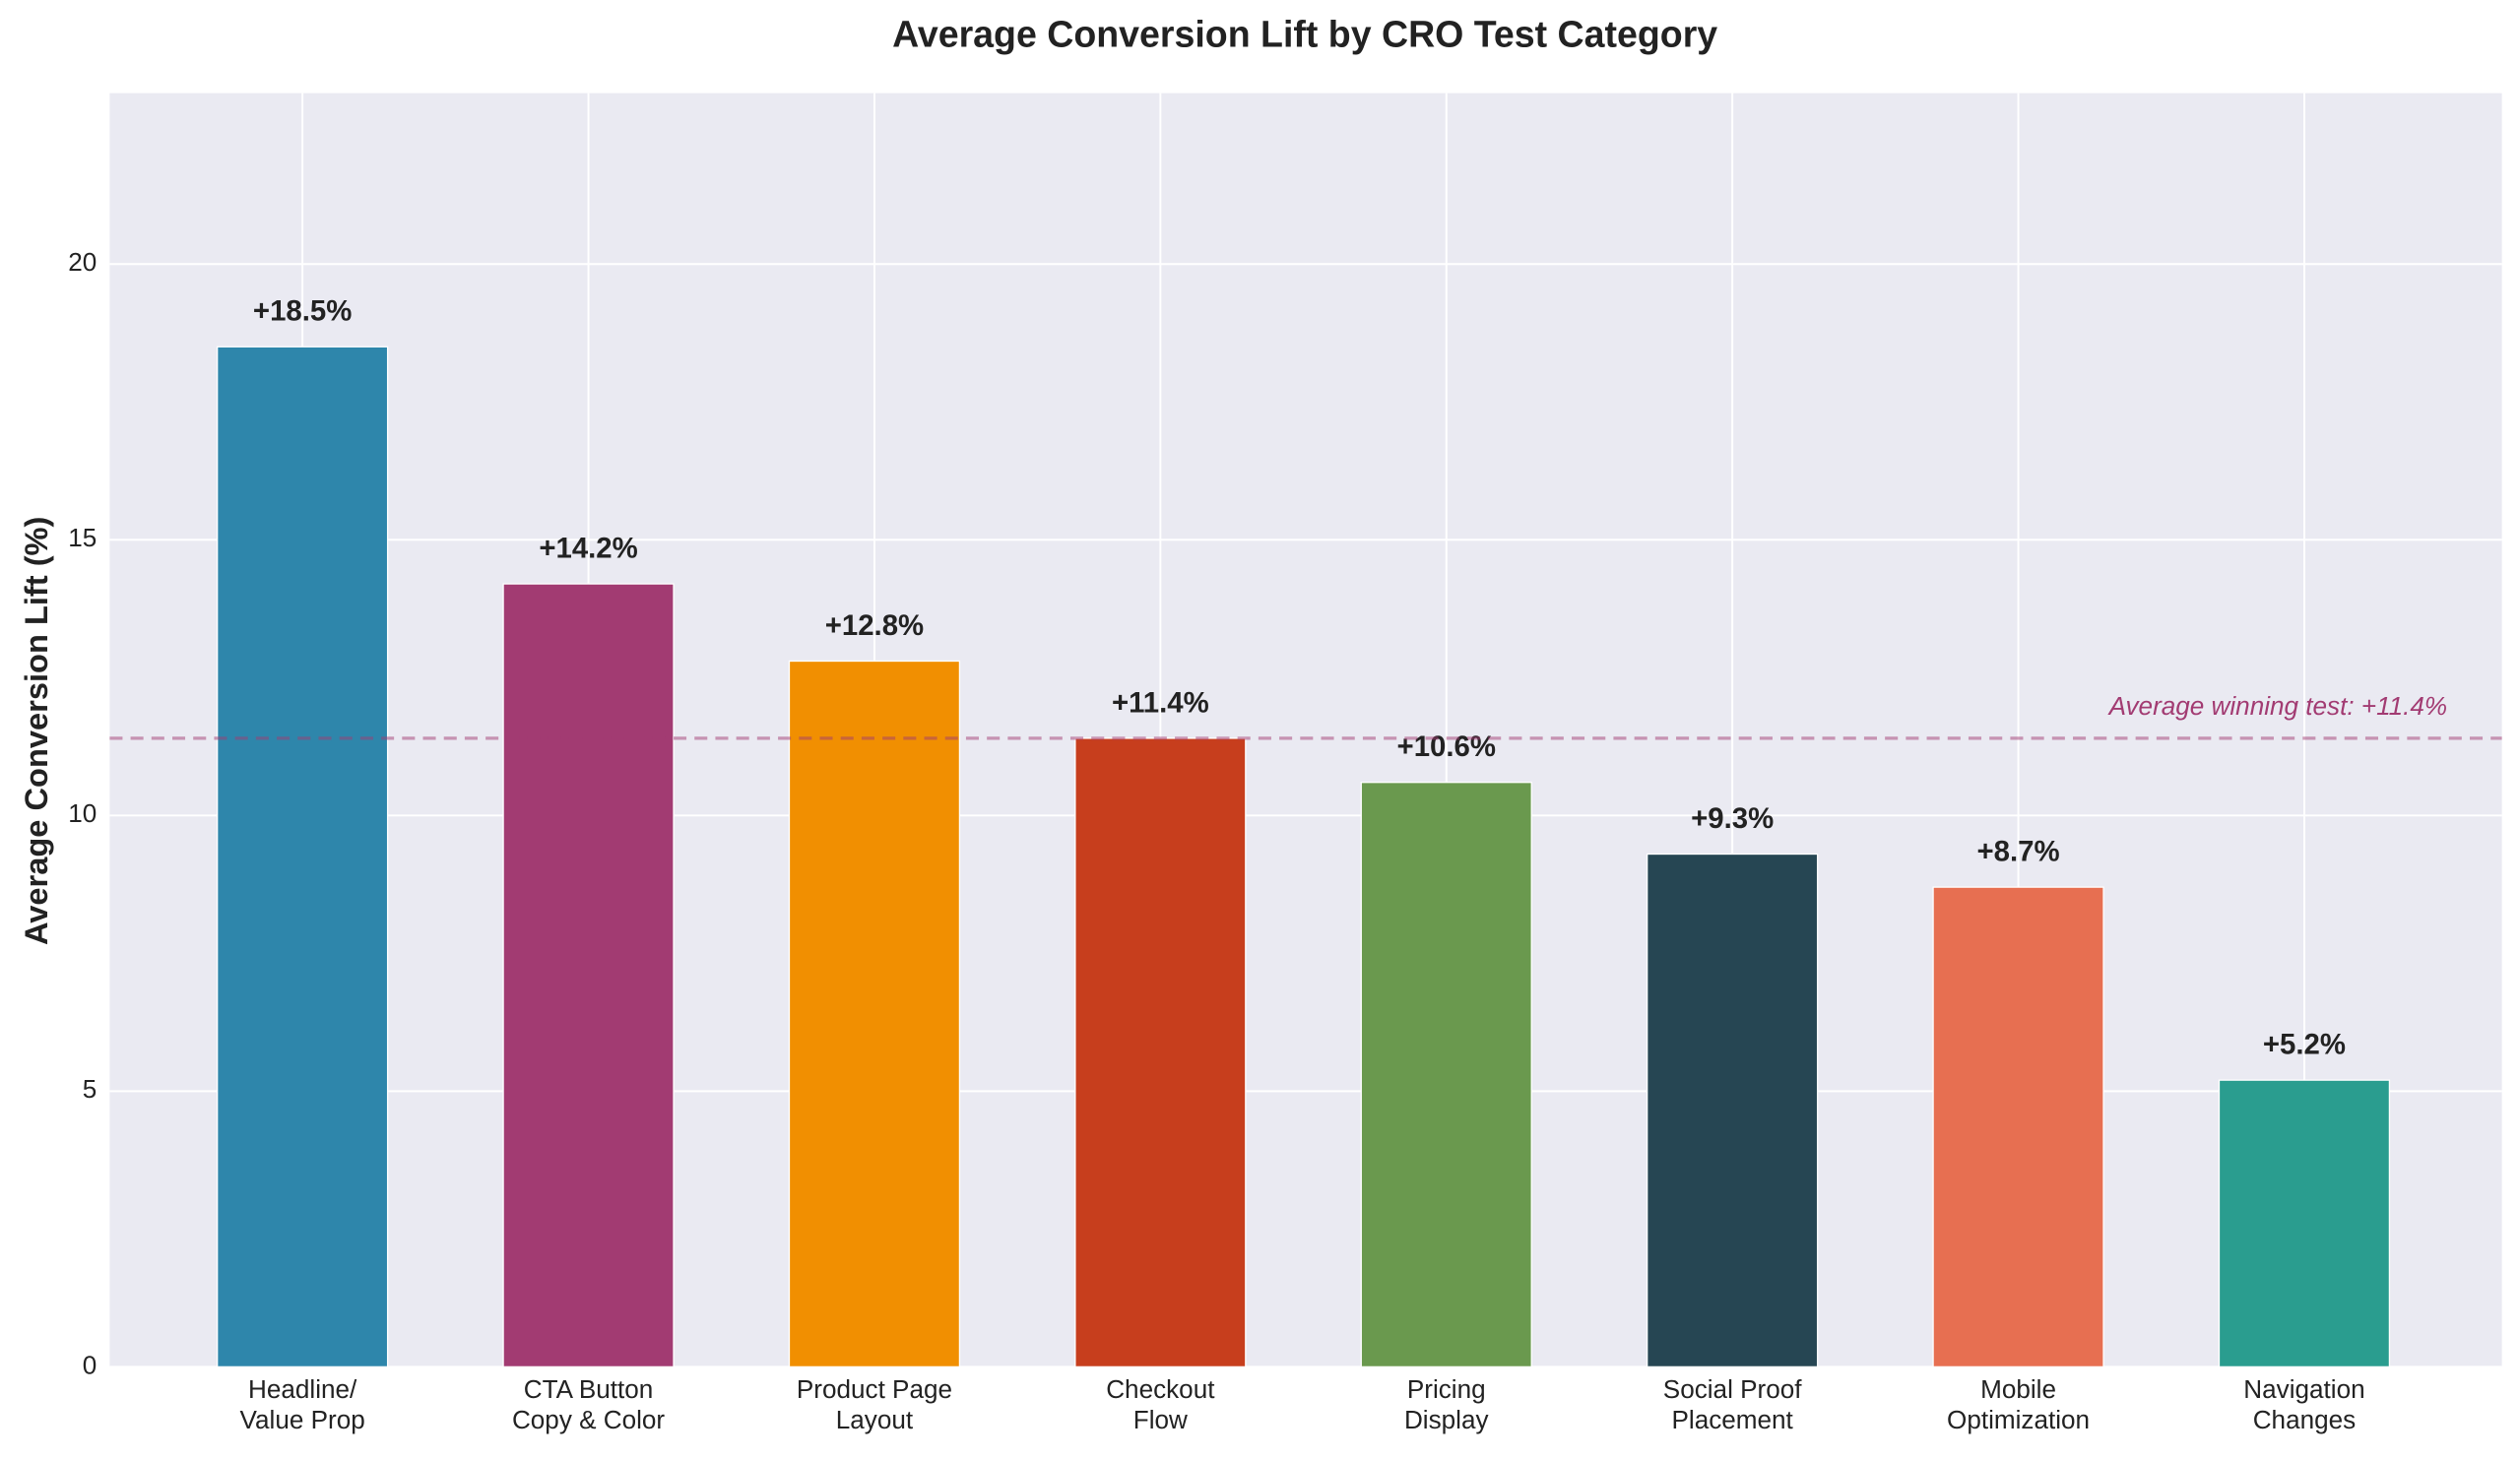 The image size is (2520, 1460). I want to click on y-tick-label: 10, so click(82, 813).